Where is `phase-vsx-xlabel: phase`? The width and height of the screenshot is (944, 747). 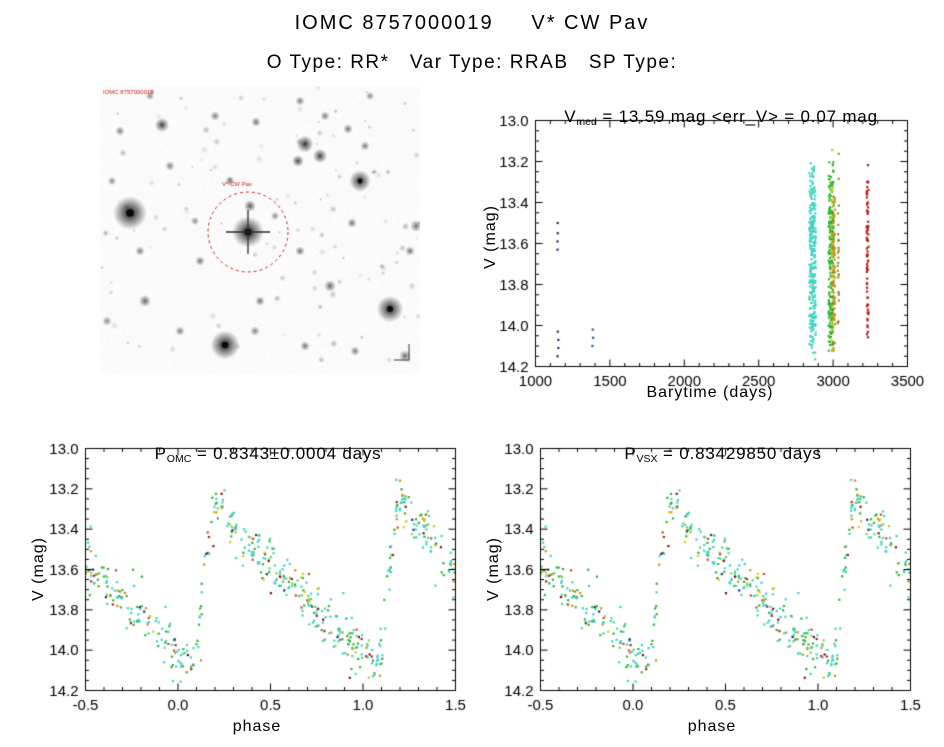 phase-vsx-xlabel: phase is located at coordinates (712, 726).